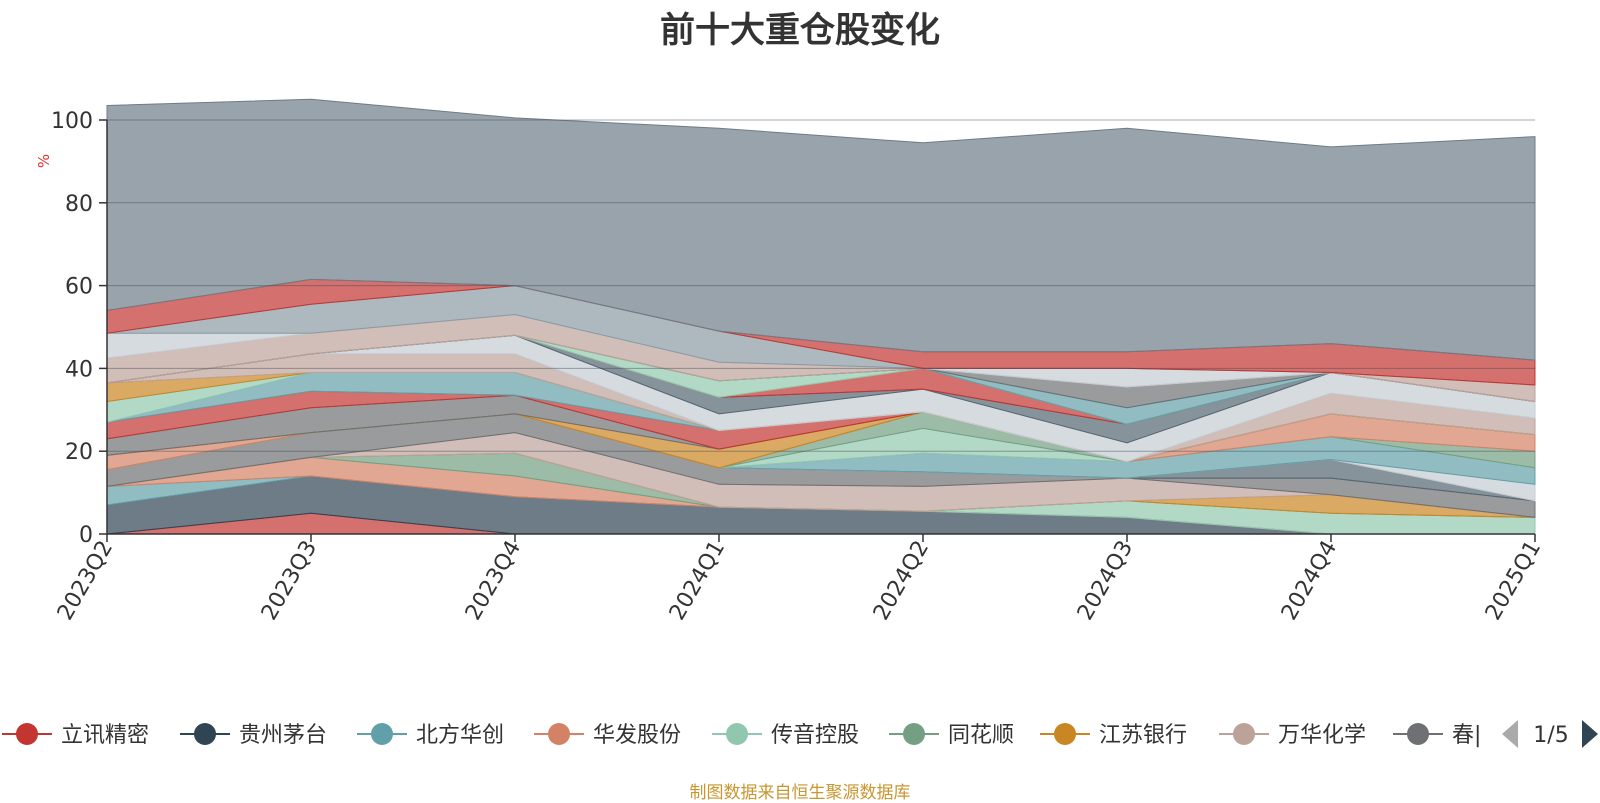 The image size is (1600, 803). Describe the element at coordinates (493, 581) in the screenshot. I see `x-tick-label: 2023Q4` at that location.